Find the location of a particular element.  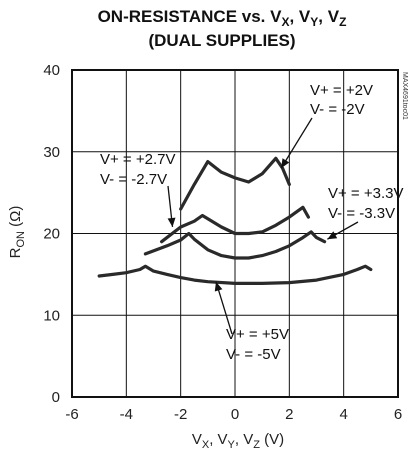

annotation-3-3v-line1: V+ = +3.3V is located at coordinates (365, 193).